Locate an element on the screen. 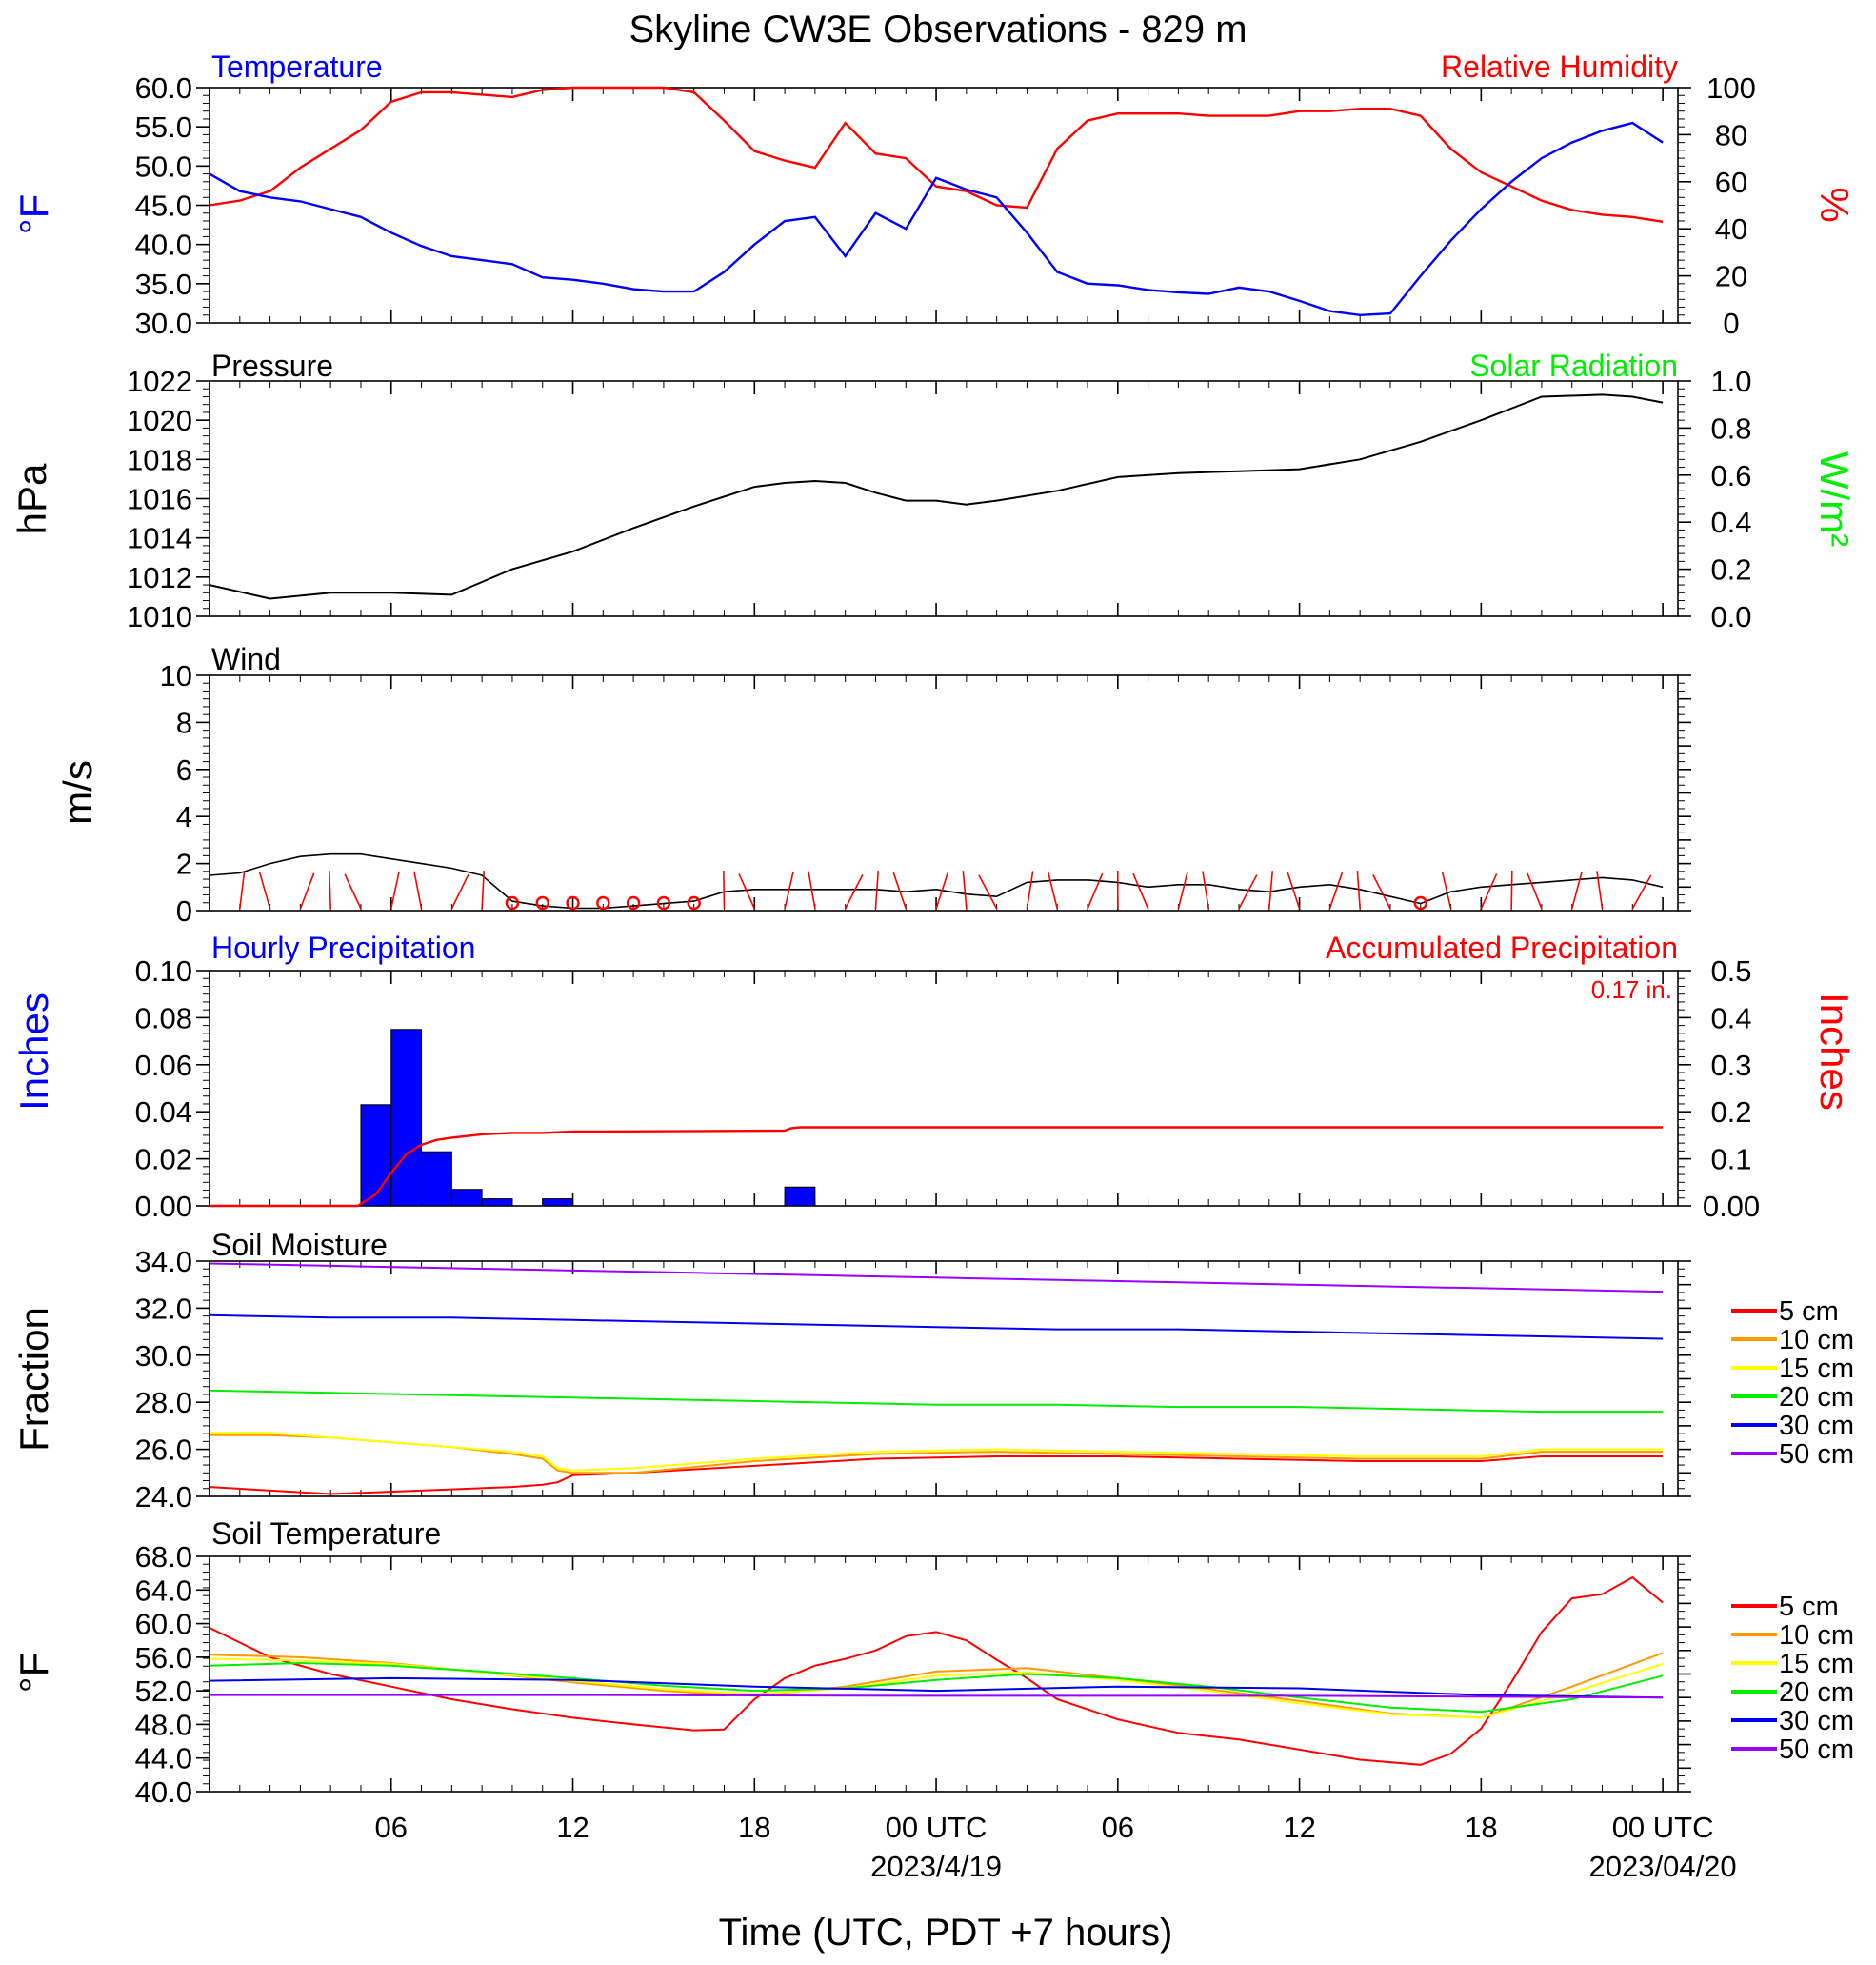 The width and height of the screenshot is (1876, 1965). accum-precip-line is located at coordinates (937, 1167).